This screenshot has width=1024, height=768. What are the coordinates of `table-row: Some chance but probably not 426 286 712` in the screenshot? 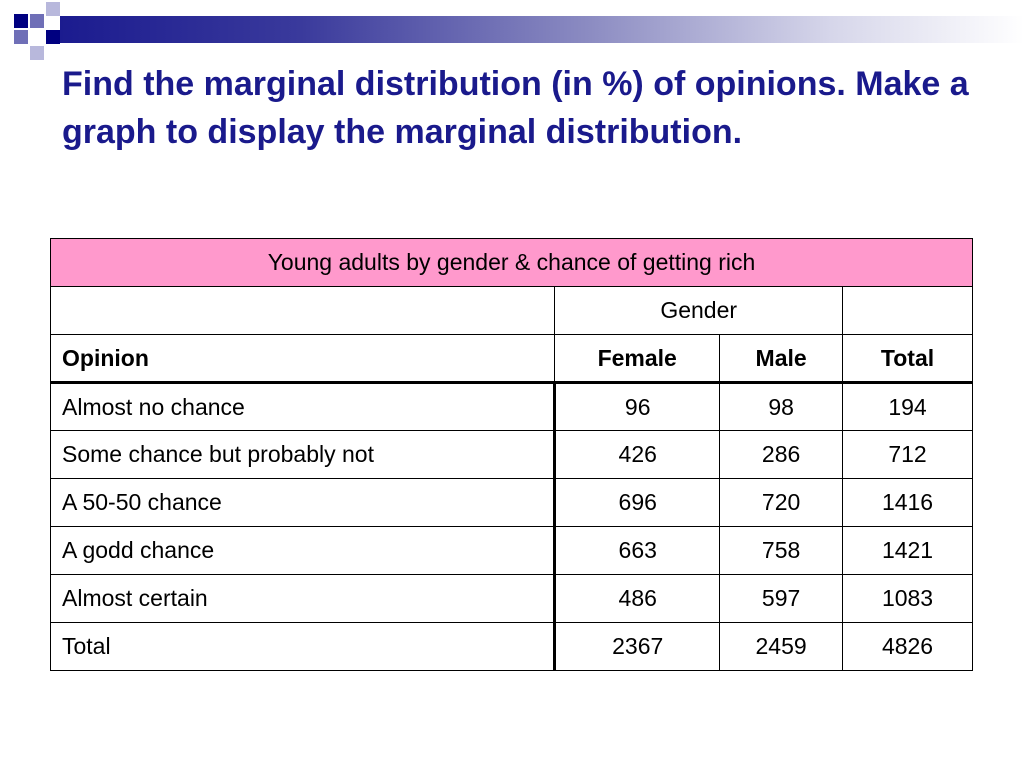 It's located at (511, 454).